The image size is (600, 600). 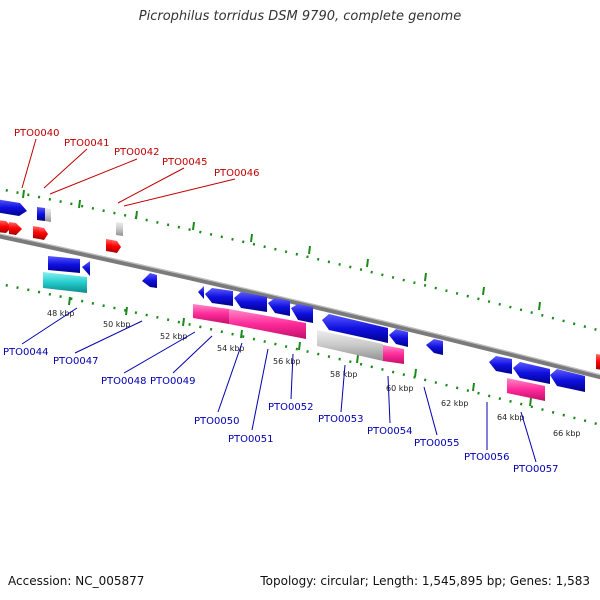 I want to click on gene-label-PTO0054: PTO0054, so click(x=389, y=431).